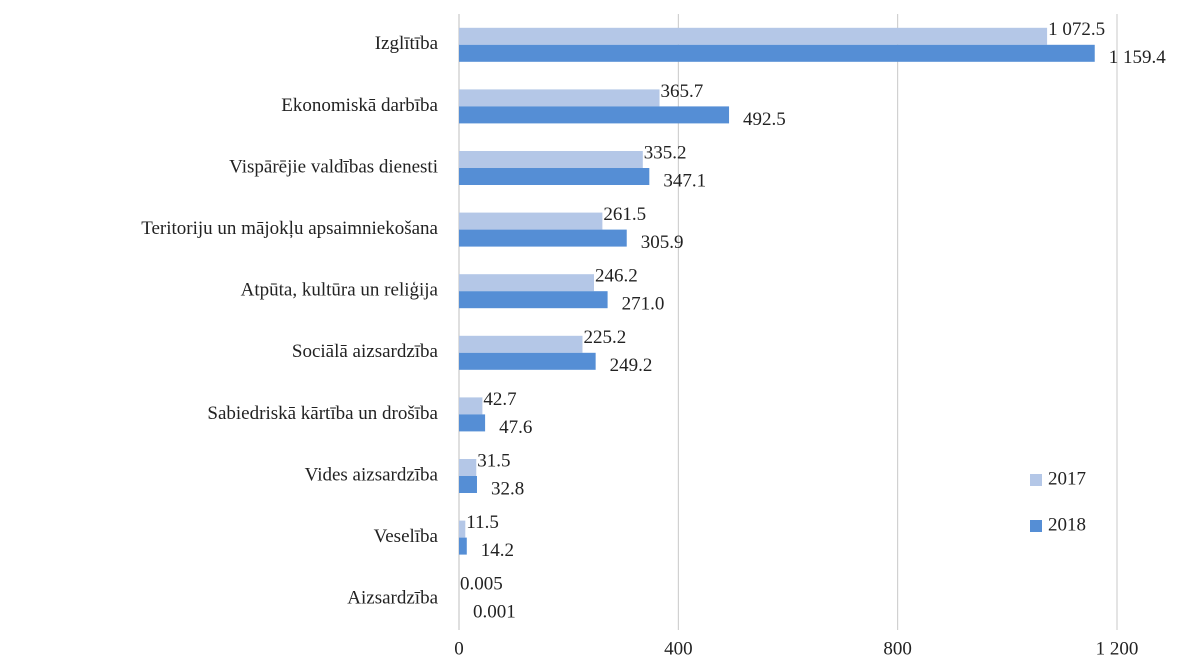  Describe the element at coordinates (1117, 648) in the screenshot. I see `x-tick-label: 1 200` at that location.